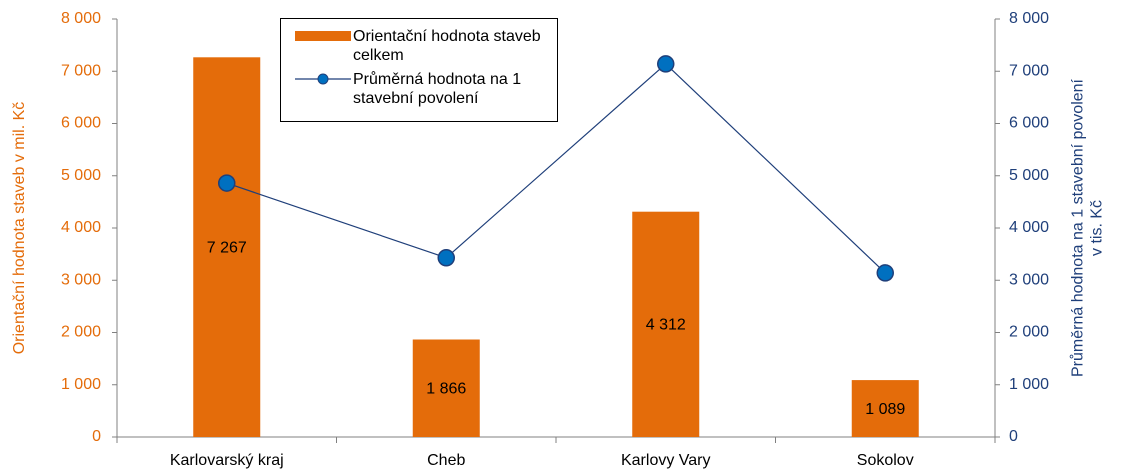 This screenshot has width=1122, height=470. What do you see at coordinates (323, 79) in the screenshot?
I see `legend-swatch-marker` at bounding box center [323, 79].